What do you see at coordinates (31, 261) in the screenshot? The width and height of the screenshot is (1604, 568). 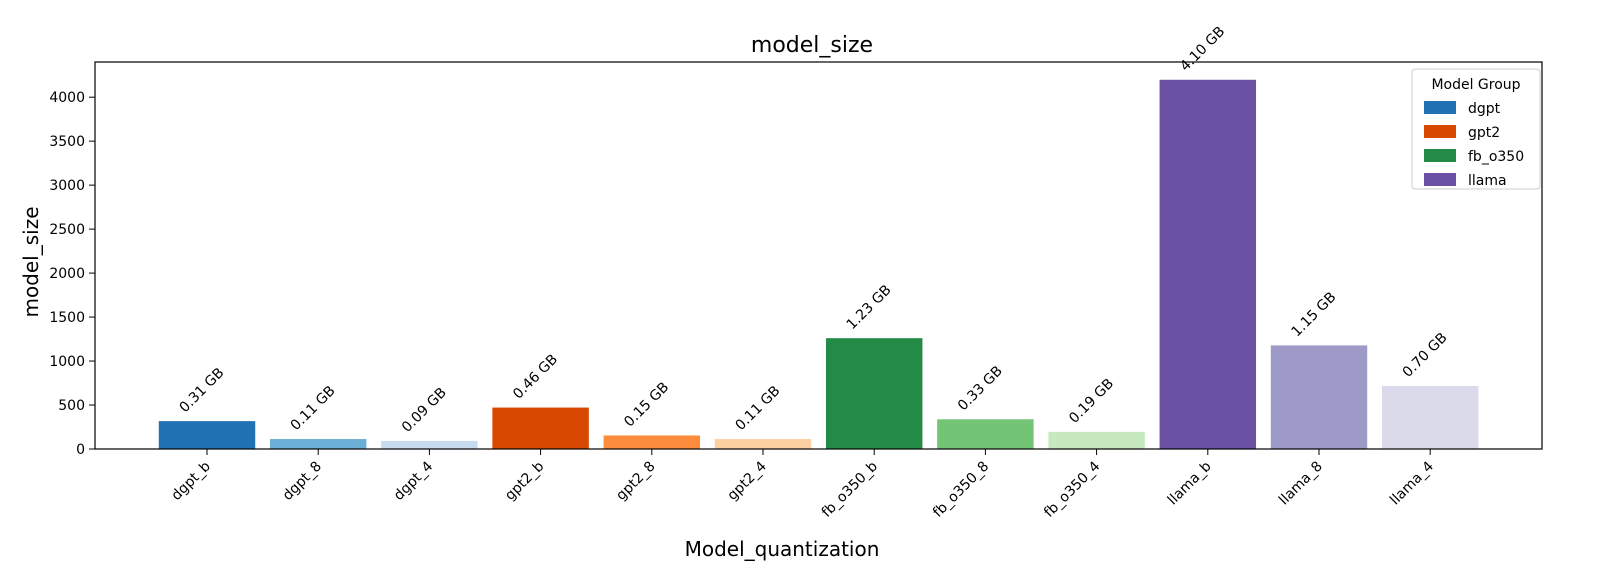 I see `y-axis-title: model_size` at bounding box center [31, 261].